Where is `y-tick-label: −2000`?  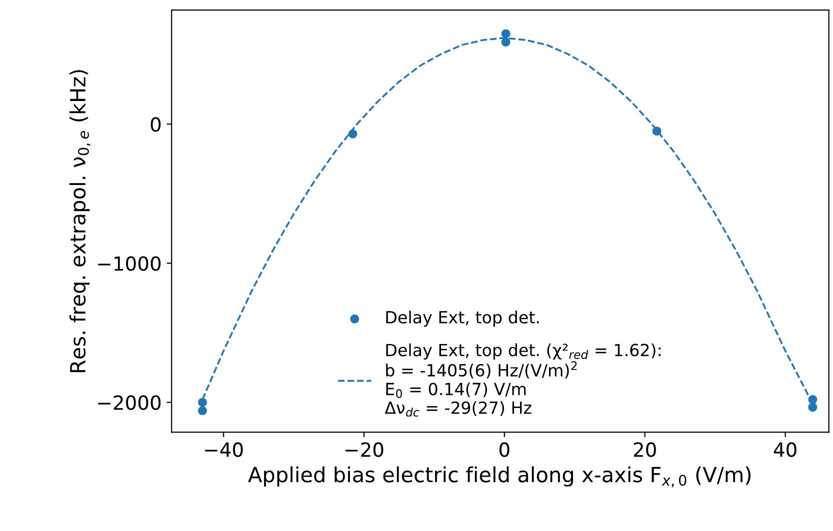
y-tick-label: −2000 is located at coordinates (129, 402).